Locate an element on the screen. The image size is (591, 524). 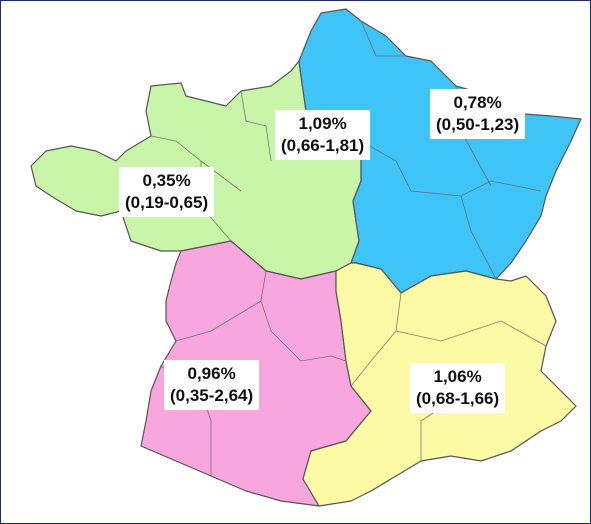
label-northeast-percent: 0,78% is located at coordinates (477, 102).